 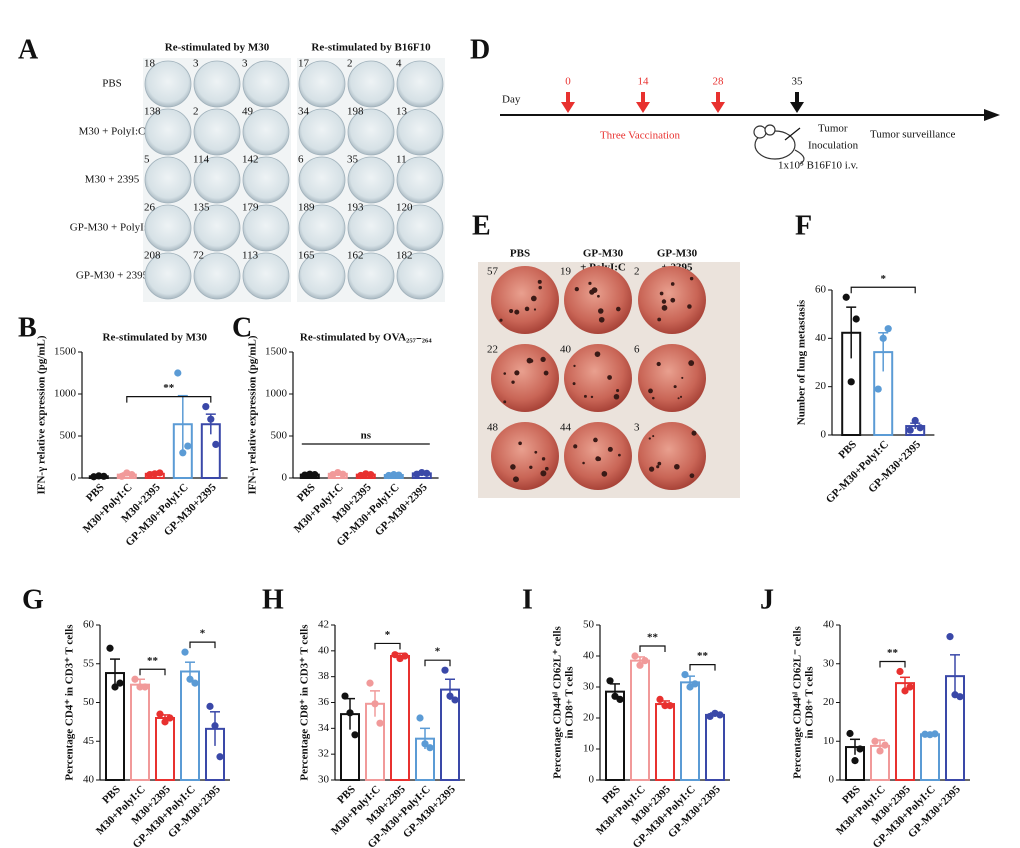 I want to click on panel-letter: C, so click(x=242, y=327).